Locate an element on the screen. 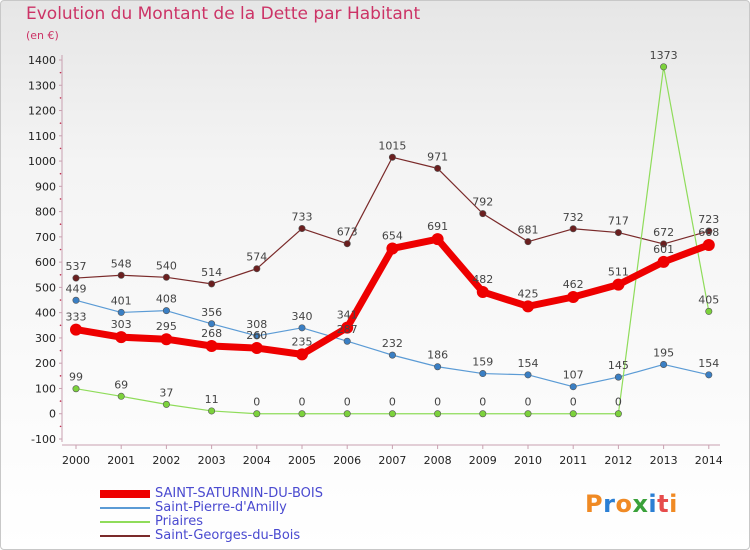 The width and height of the screenshot is (750, 550). data-label: 462 is located at coordinates (573, 284).